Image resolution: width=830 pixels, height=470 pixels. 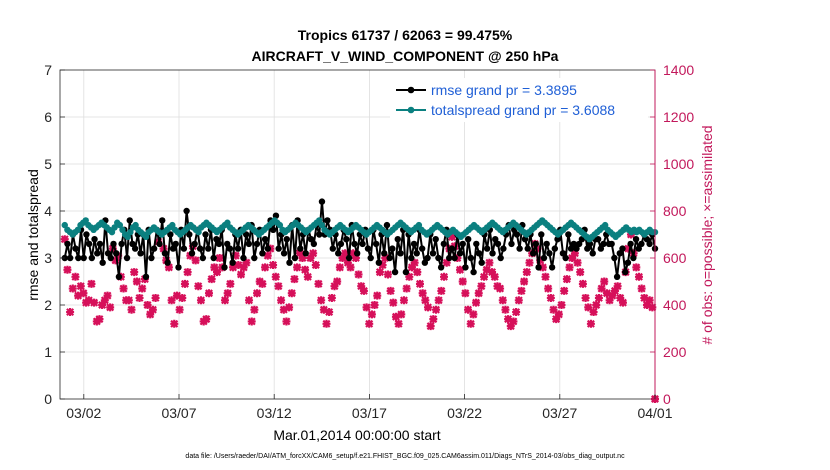 I want to click on x-axis: 03/02 03/07 03/12 03/17 03/22 03/27 04/01, so click(x=369, y=407).